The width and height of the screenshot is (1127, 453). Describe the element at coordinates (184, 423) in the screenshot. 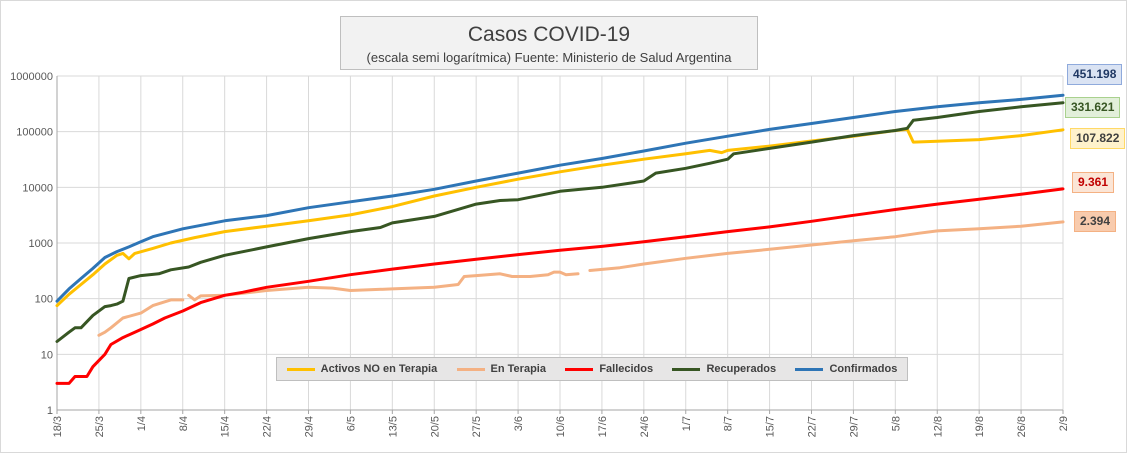

I see `x-tick-label: 8/4` at that location.